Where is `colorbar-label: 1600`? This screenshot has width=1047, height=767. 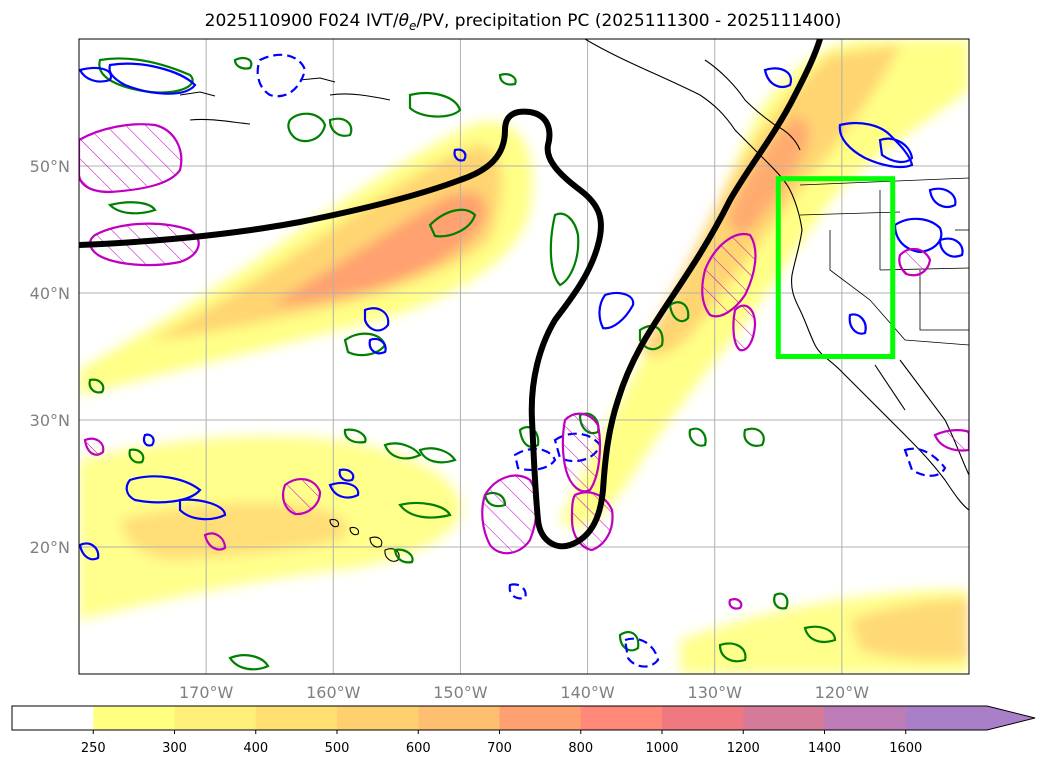 colorbar-label: 1600 is located at coordinates (905, 748).